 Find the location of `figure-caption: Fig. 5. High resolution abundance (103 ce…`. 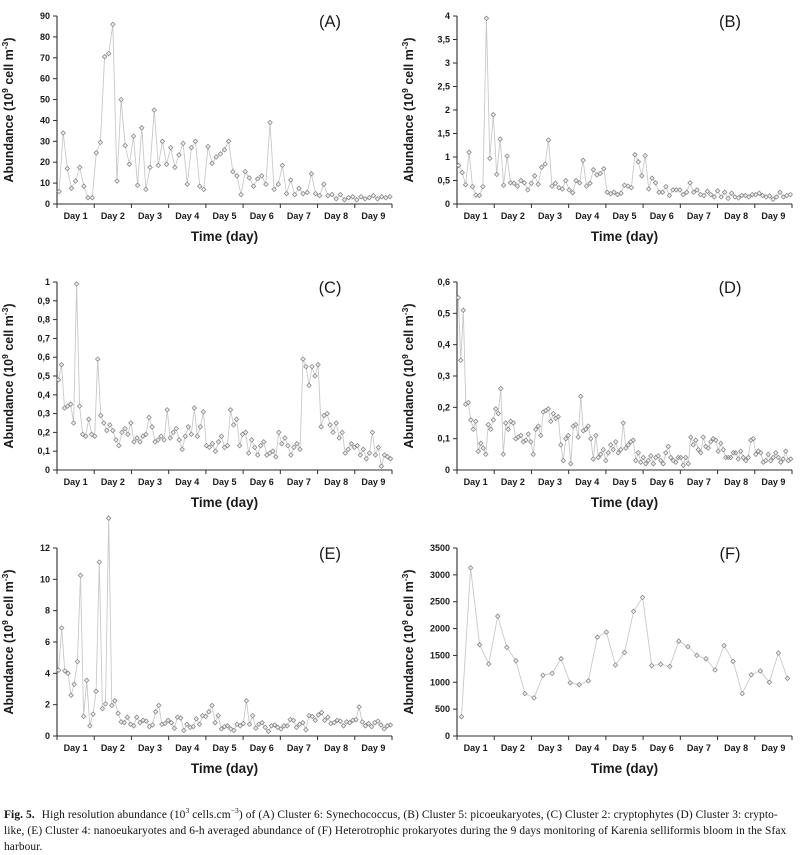

figure-caption: Fig. 5. High resolution abundance (103 ce… is located at coordinates (400, 826).